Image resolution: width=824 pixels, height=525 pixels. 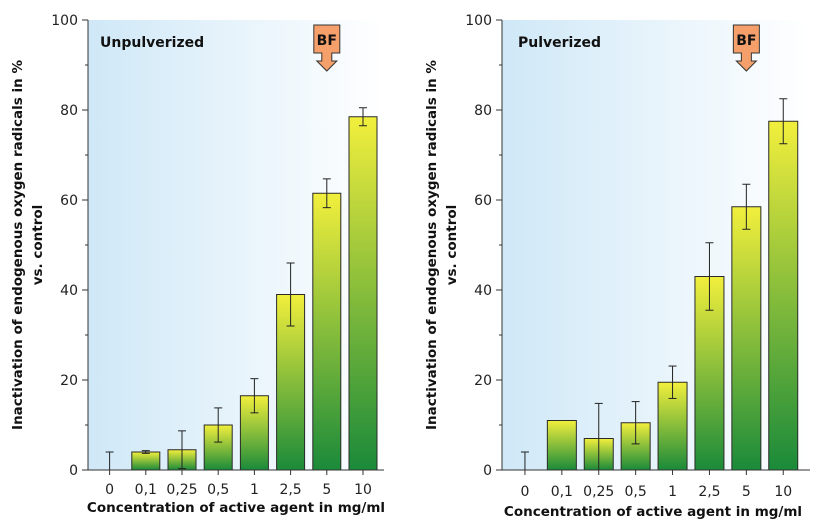 What do you see at coordinates (559, 43) in the screenshot?
I see `panel-title: Pulverized` at bounding box center [559, 43].